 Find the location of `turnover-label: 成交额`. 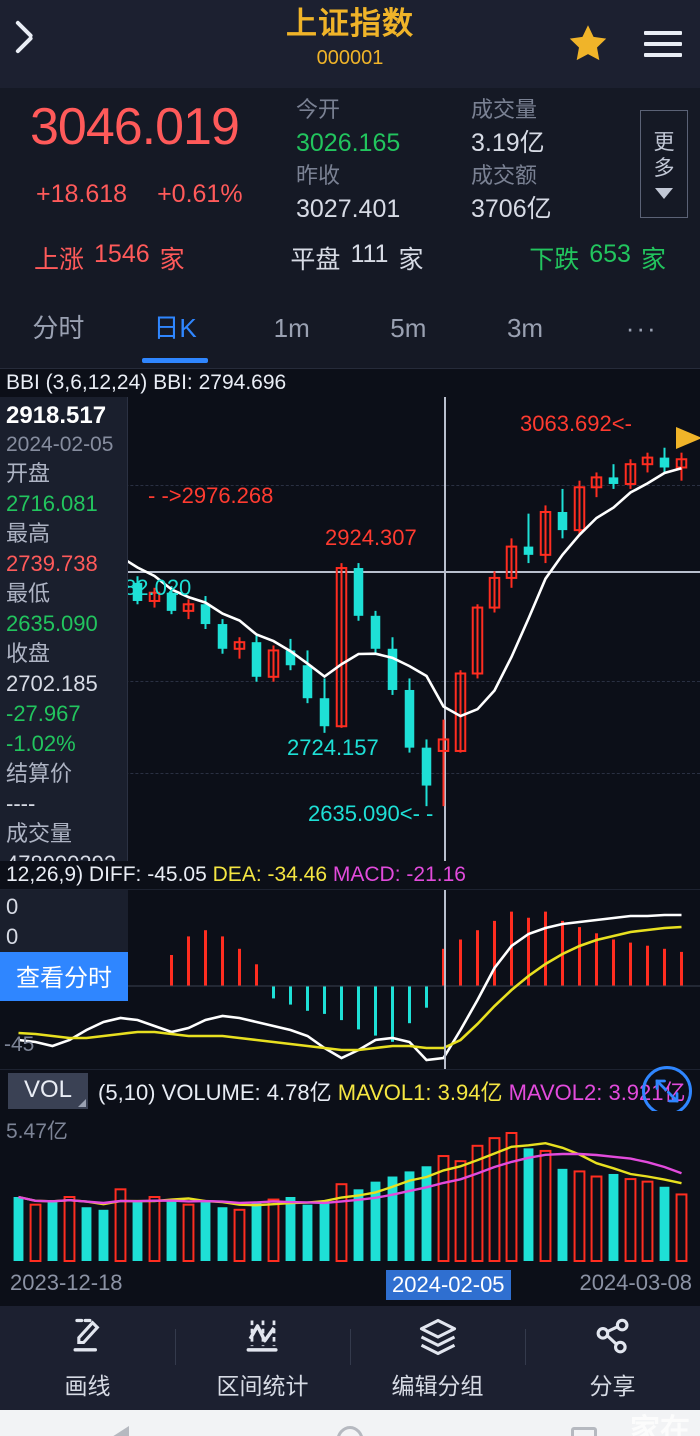

turnover-label: 成交额 is located at coordinates (504, 175).